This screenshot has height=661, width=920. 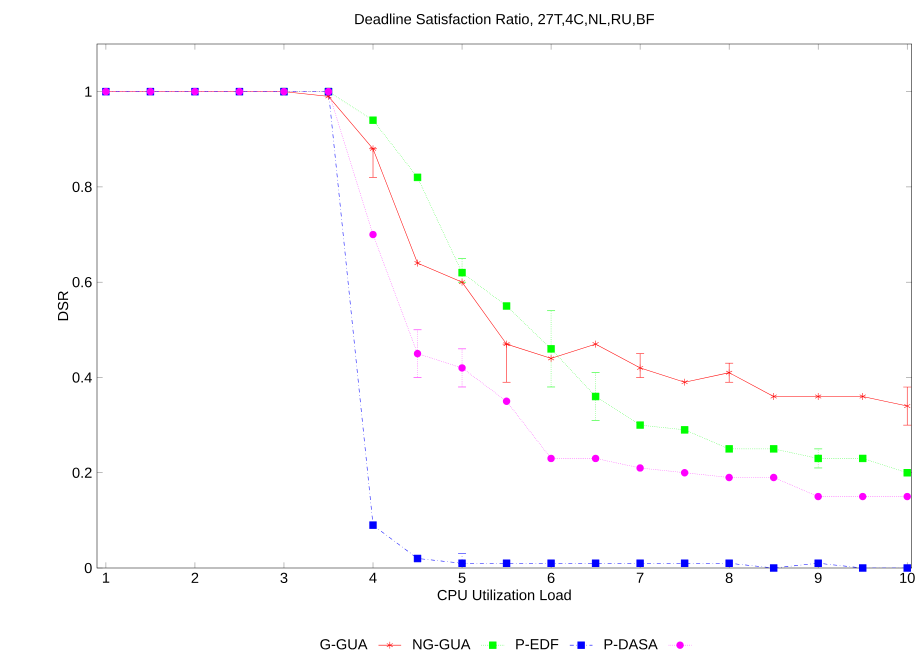 I want to click on x-tick-label: 9, so click(x=818, y=578).